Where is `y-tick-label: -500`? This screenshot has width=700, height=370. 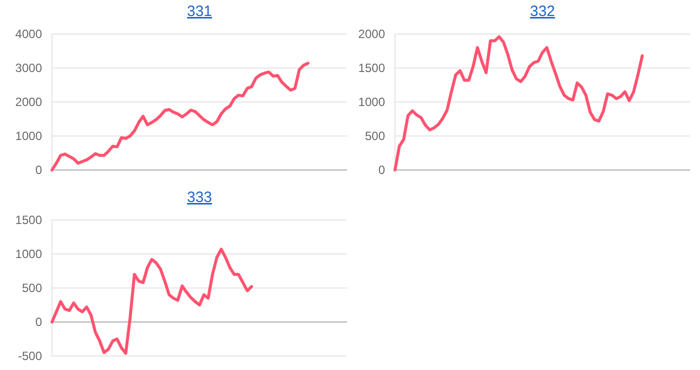
y-tick-label: -500 is located at coordinates (30, 356).